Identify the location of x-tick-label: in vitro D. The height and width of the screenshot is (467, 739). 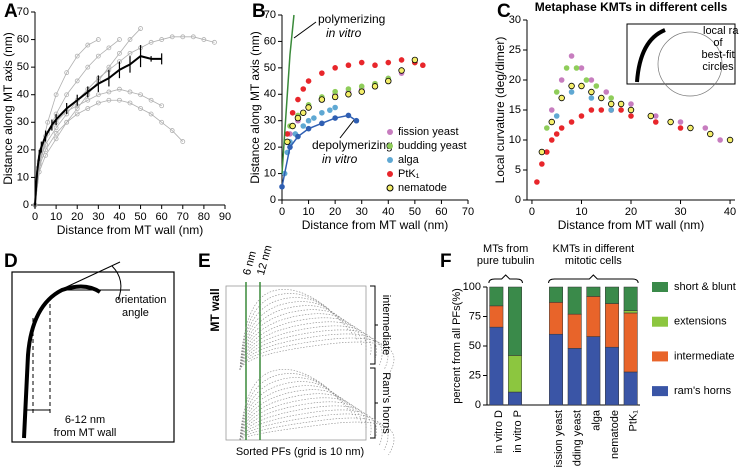
(499, 431).